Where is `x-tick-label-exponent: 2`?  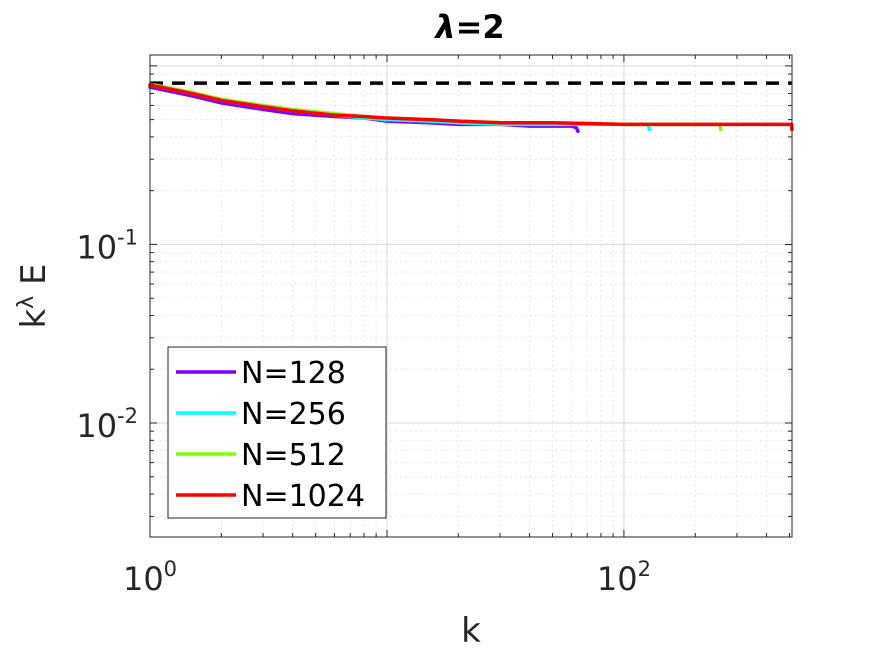
x-tick-label-exponent: 2 is located at coordinates (644, 569).